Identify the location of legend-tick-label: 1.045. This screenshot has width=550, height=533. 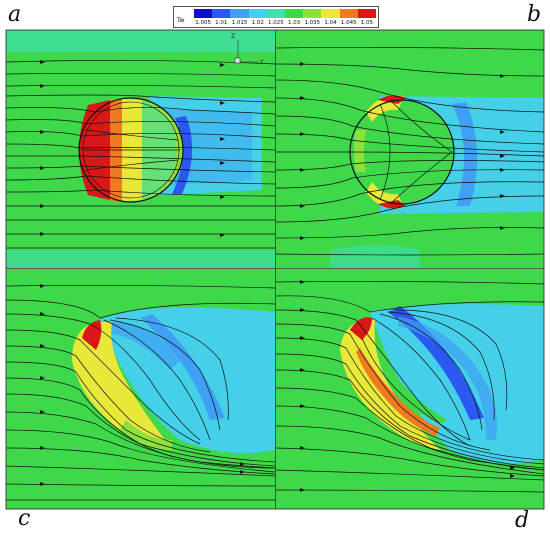
(348, 23).